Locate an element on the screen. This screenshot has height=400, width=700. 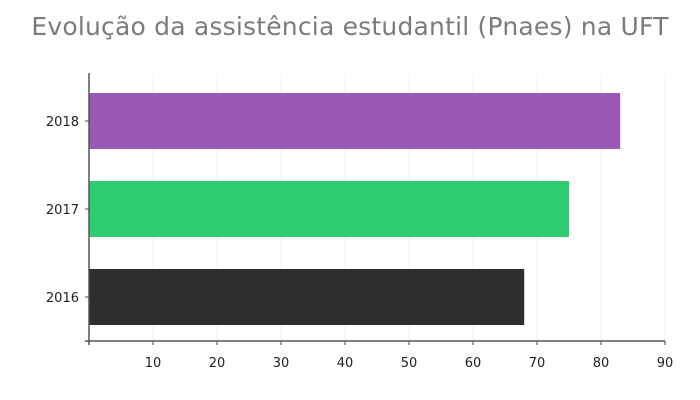
x-tick-label: 30 is located at coordinates (281, 363).